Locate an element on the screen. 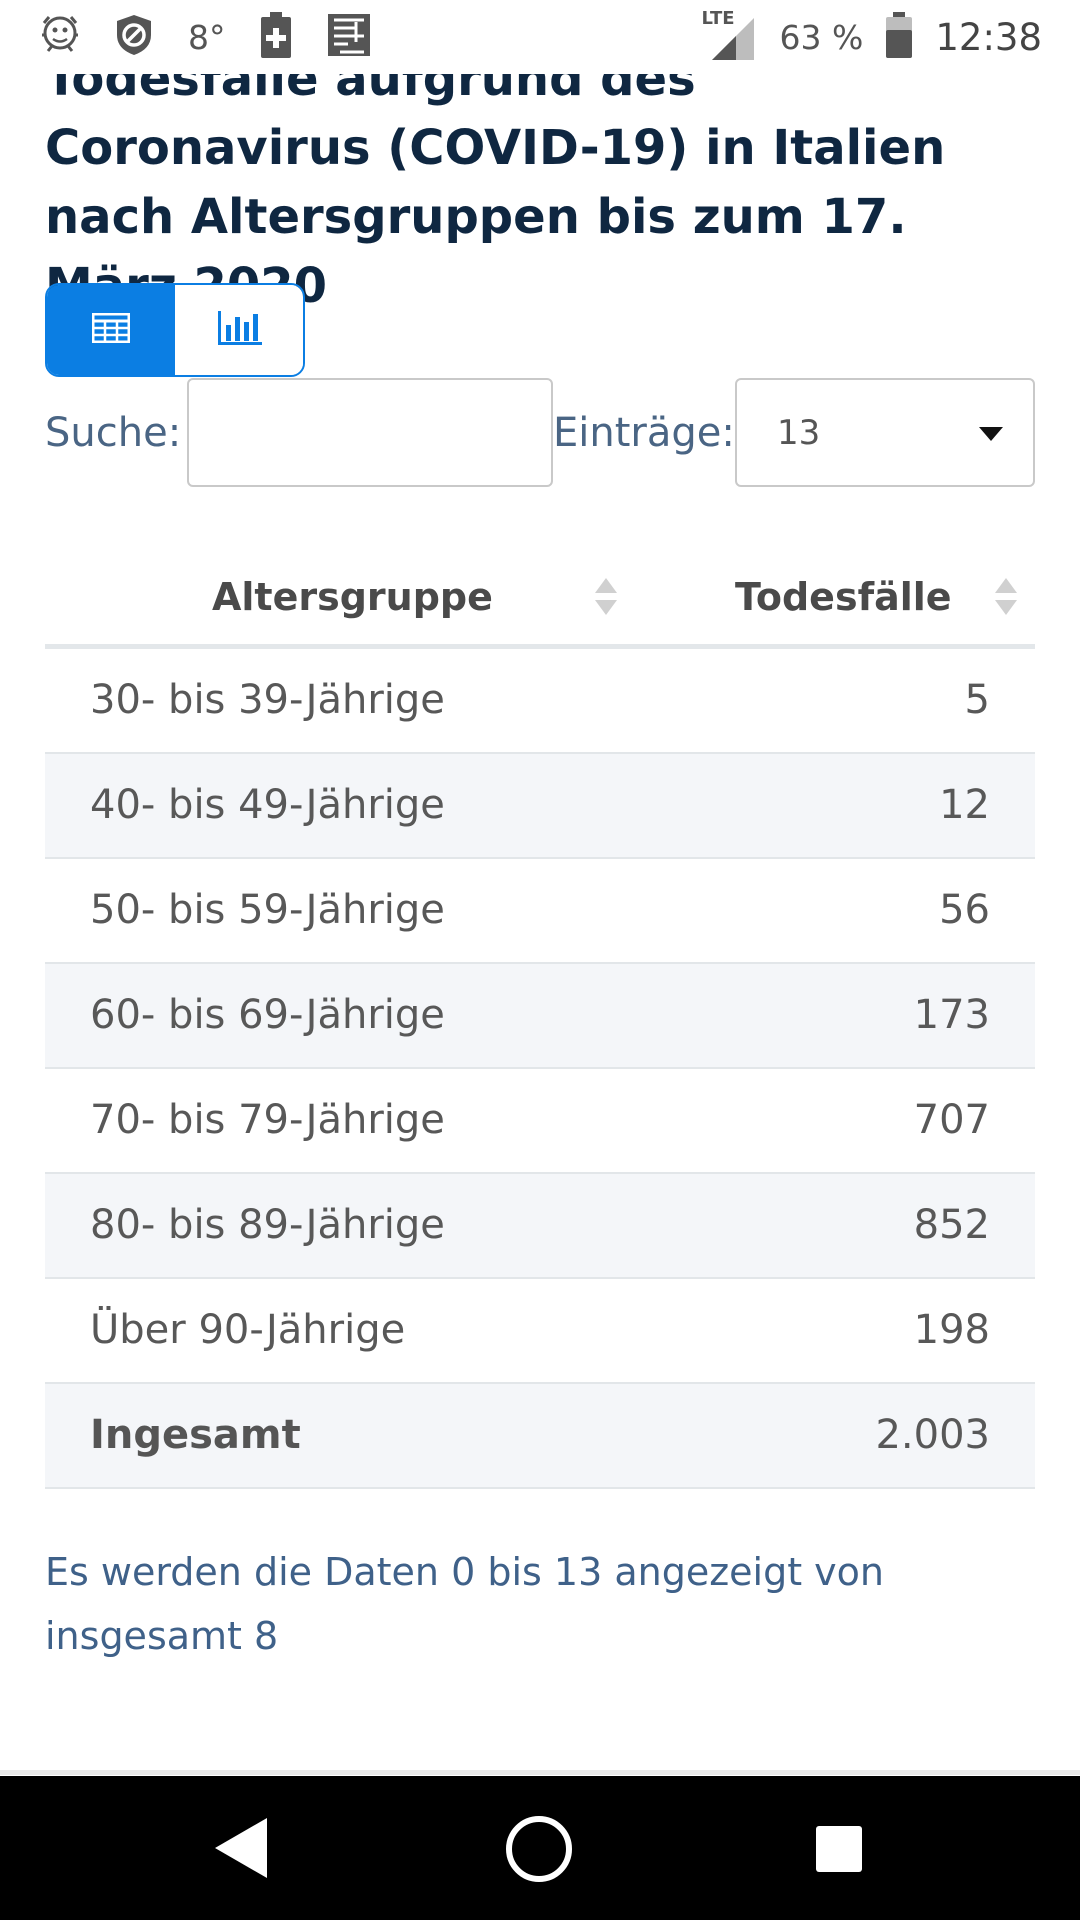 Image resolution: width=1080 pixels, height=1920 pixels. bar-chart-icon is located at coordinates (239, 330).